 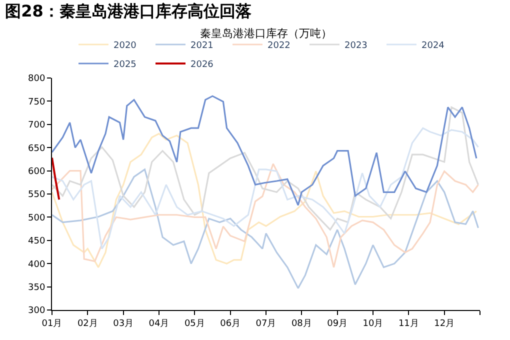 I want to click on y-tick-label: 550, so click(x=37, y=195).